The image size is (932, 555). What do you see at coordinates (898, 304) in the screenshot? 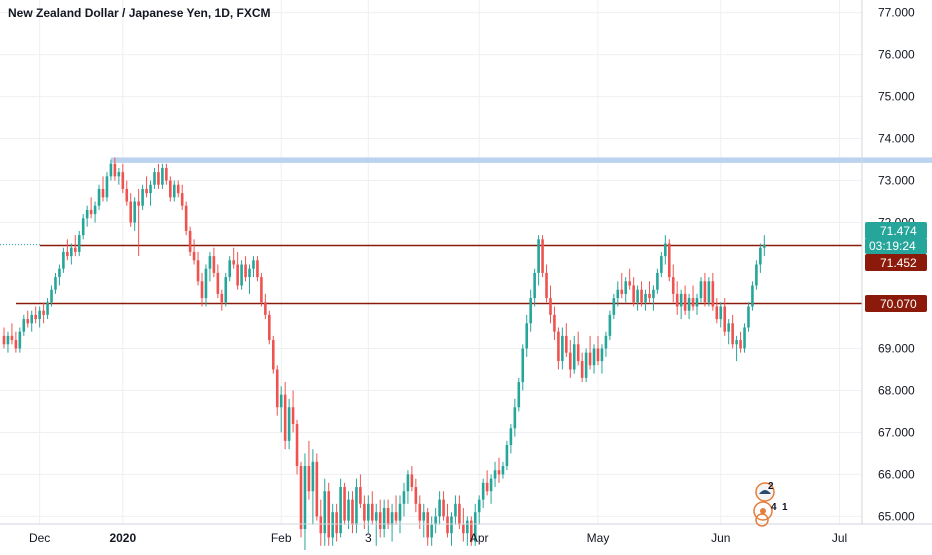
I see `lower-level-label: 70.070` at bounding box center [898, 304].